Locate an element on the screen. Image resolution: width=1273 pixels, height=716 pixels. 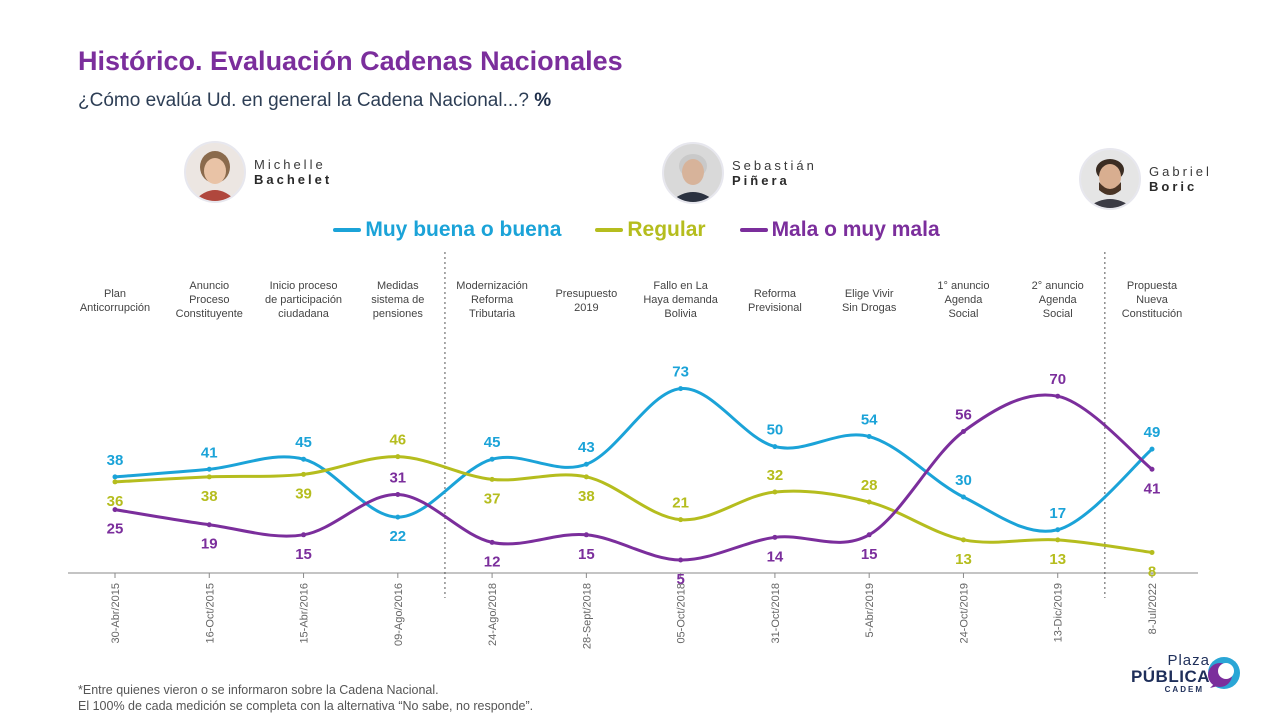
event-label: Medidas sistema de pensiones is located at coordinates (398, 300).